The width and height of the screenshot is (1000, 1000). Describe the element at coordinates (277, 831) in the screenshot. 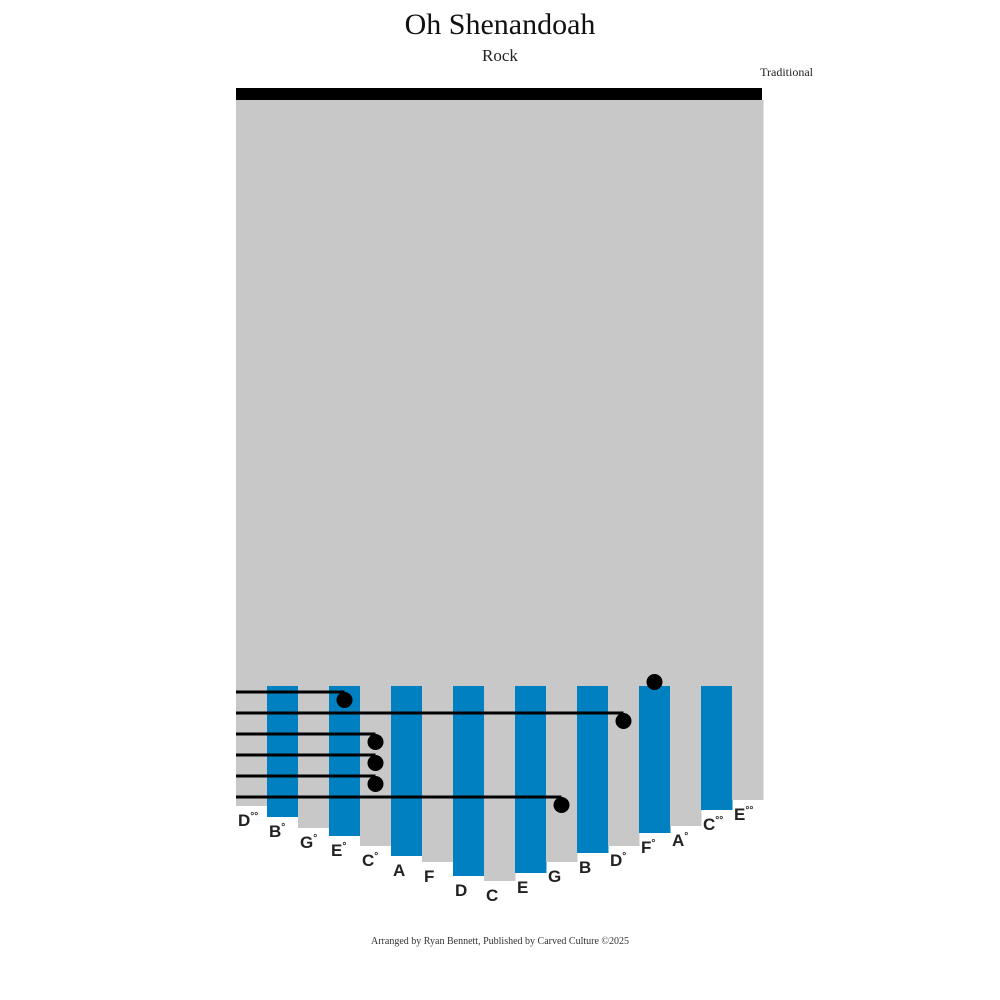

I see `tine-label: B°` at that location.